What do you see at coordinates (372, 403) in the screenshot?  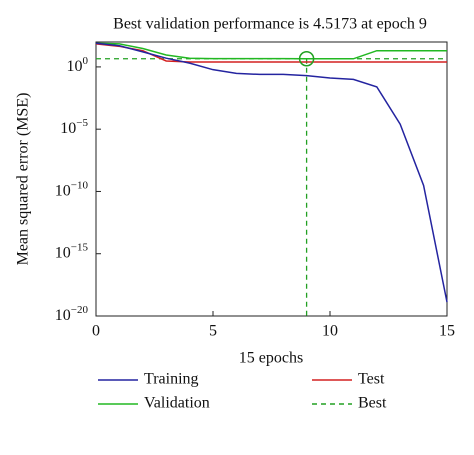 I see `legend-label: Best` at bounding box center [372, 403].